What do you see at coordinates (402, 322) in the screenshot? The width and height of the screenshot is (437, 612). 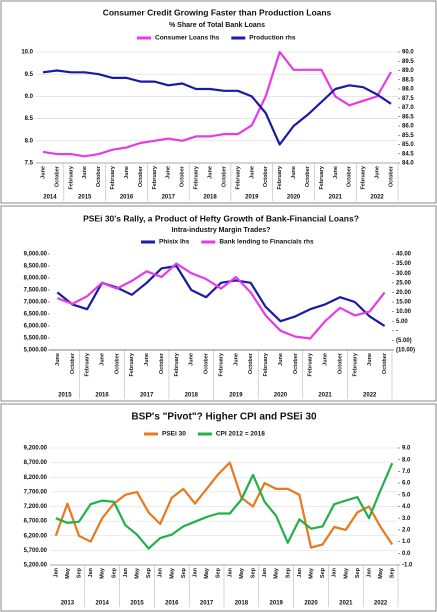 I see `y2-tick-label: 5.00` at bounding box center [402, 322].